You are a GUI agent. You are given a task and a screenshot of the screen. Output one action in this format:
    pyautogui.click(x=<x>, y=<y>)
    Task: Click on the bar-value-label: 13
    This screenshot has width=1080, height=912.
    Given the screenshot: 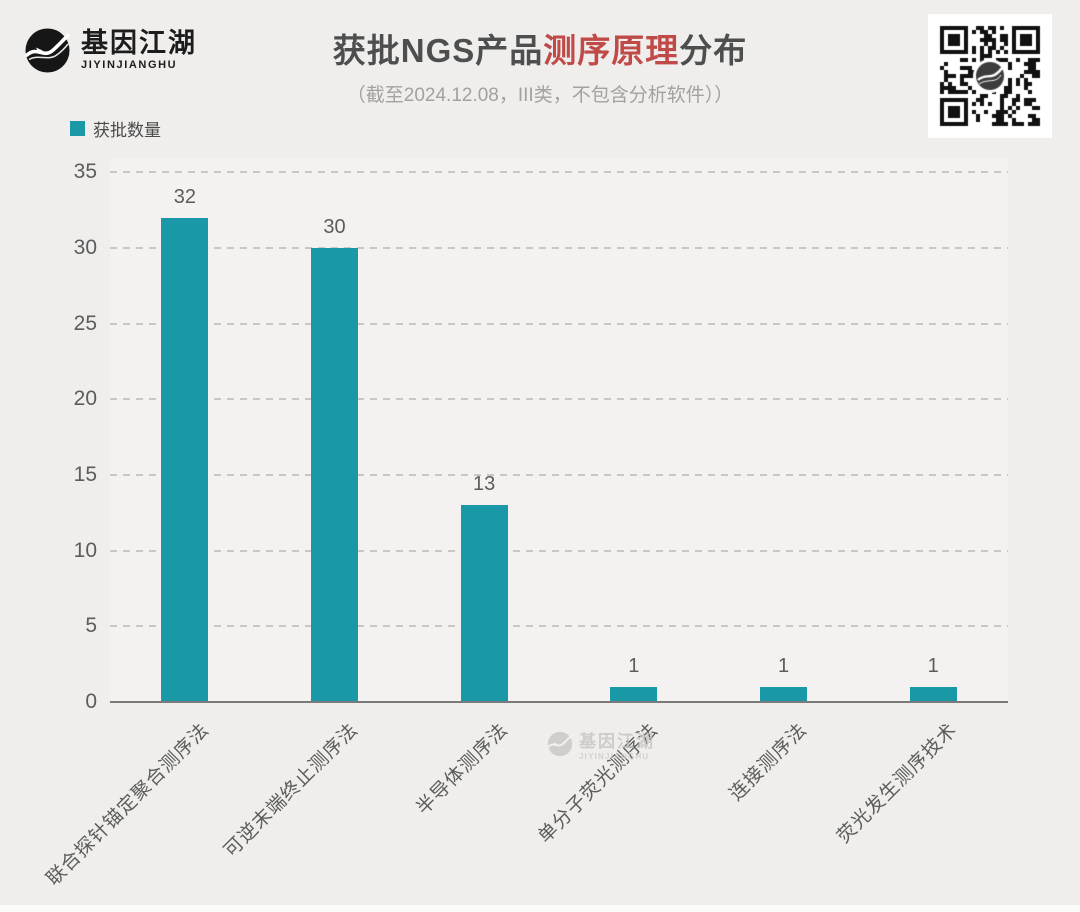 What is the action you would take?
    pyautogui.click(x=484, y=484)
    